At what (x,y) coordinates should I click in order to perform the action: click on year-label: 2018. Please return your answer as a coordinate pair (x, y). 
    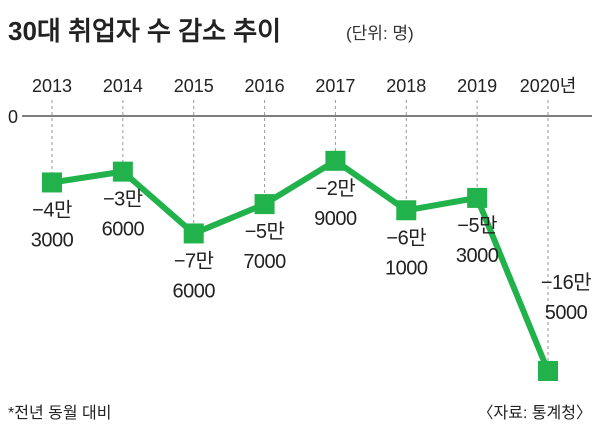
    Looking at the image, I should click on (406, 86).